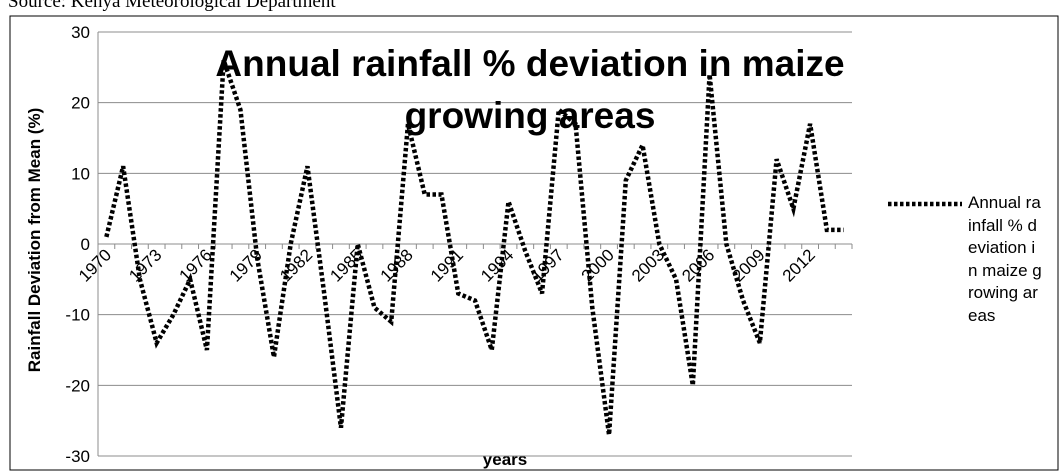 The height and width of the screenshot is (472, 1061). What do you see at coordinates (497, 265) in the screenshot?
I see `x-tick-label: 1994` at bounding box center [497, 265].